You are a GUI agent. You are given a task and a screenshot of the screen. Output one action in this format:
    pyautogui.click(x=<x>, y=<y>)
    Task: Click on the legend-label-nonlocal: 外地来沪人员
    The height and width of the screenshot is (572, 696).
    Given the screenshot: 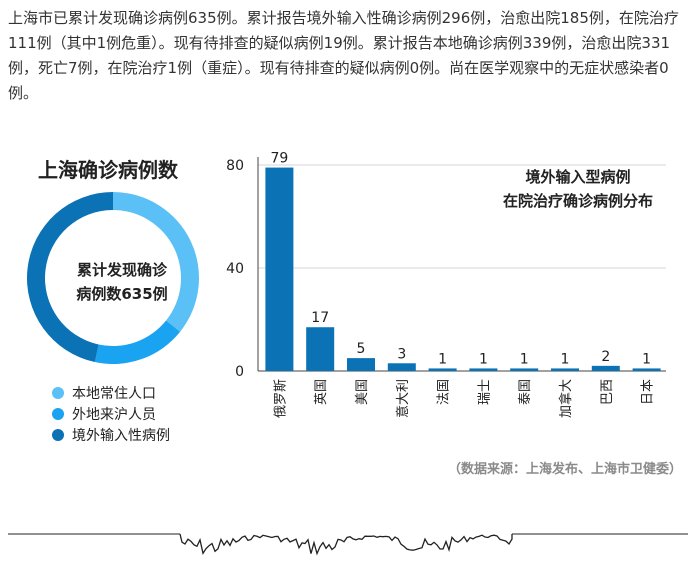 What is the action you would take?
    pyautogui.click(x=114, y=414)
    